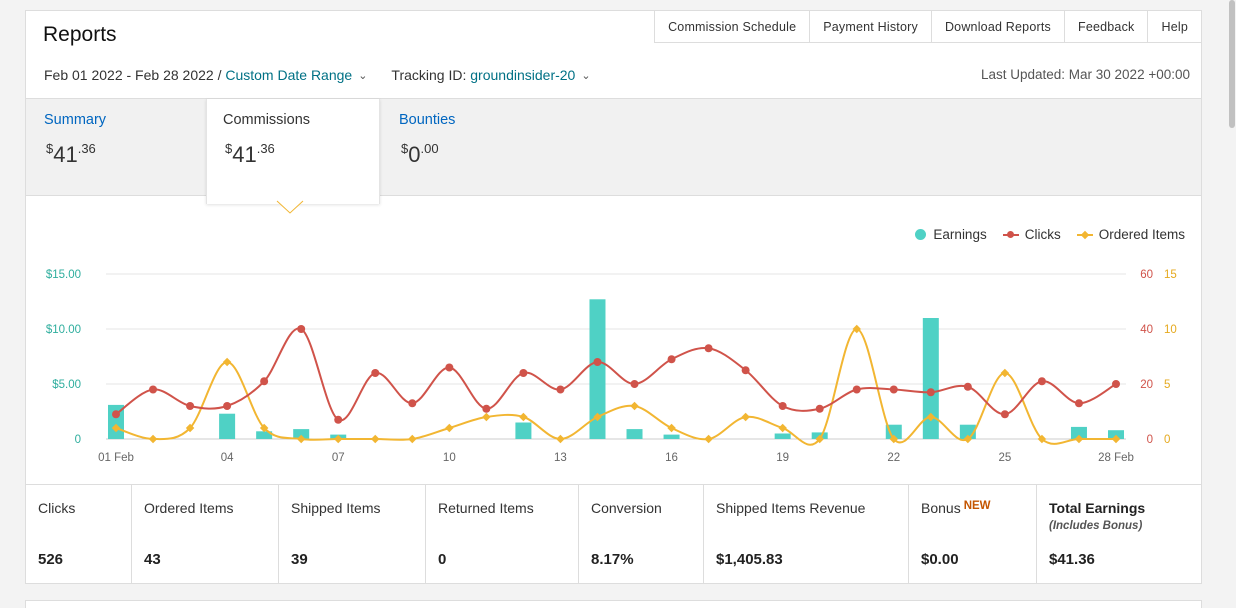 The width and height of the screenshot is (1236, 608). I want to click on y-right-ordered-tick-label: 5, so click(1167, 385).